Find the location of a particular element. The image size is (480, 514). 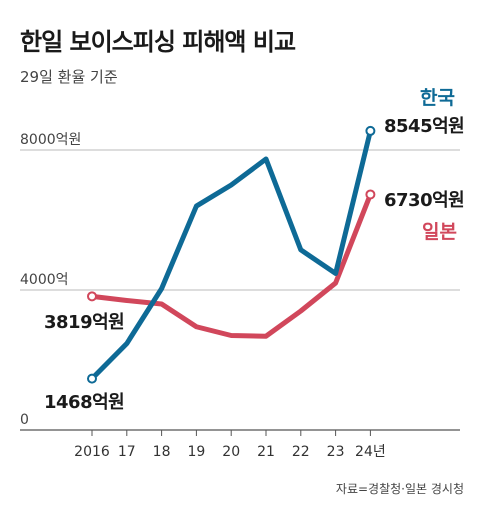

source-note: 자료=경찰청·일본 경시청 is located at coordinates (399, 489).